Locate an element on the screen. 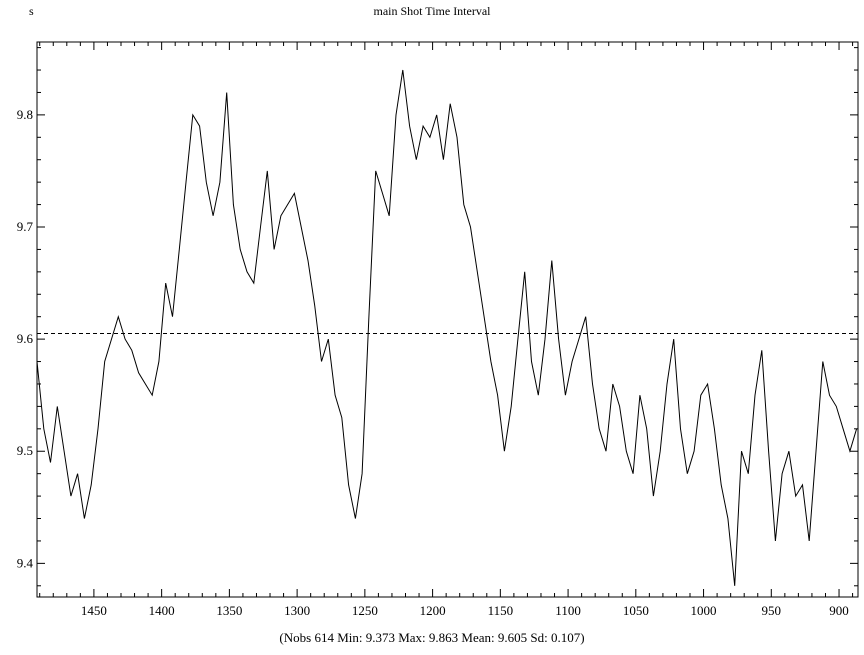  x-tick-label: 1000 is located at coordinates (704, 610).